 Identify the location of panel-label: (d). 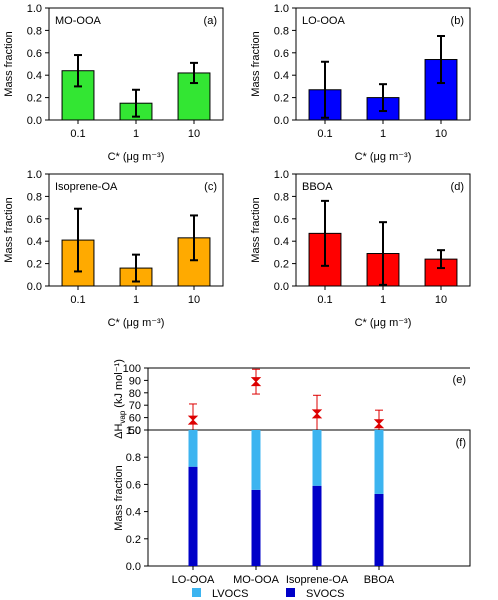
(457, 187).